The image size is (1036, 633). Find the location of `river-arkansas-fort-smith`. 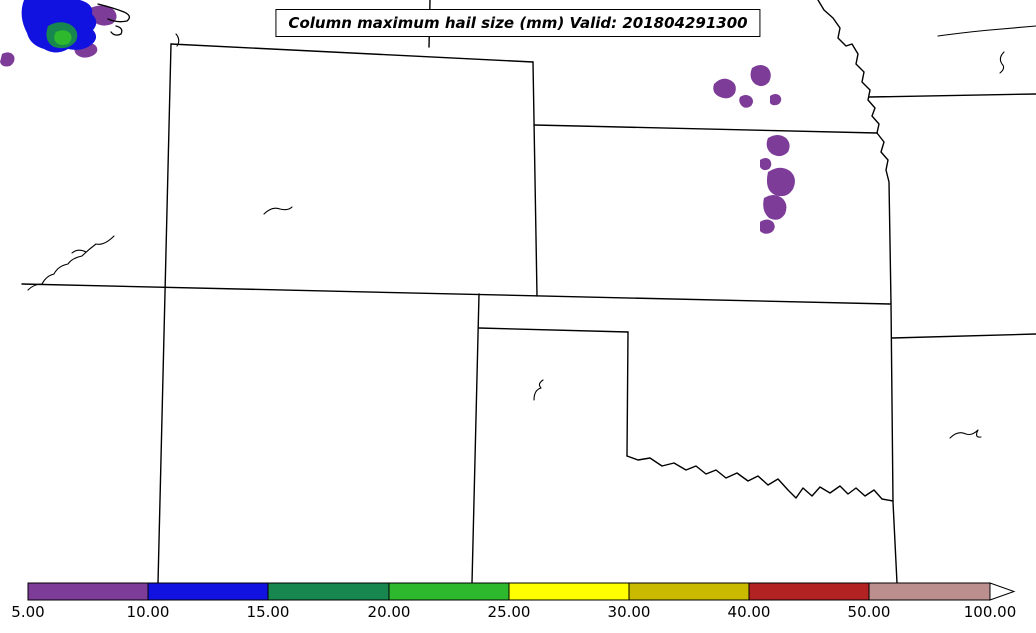

river-arkansas-fort-smith is located at coordinates (965, 434).